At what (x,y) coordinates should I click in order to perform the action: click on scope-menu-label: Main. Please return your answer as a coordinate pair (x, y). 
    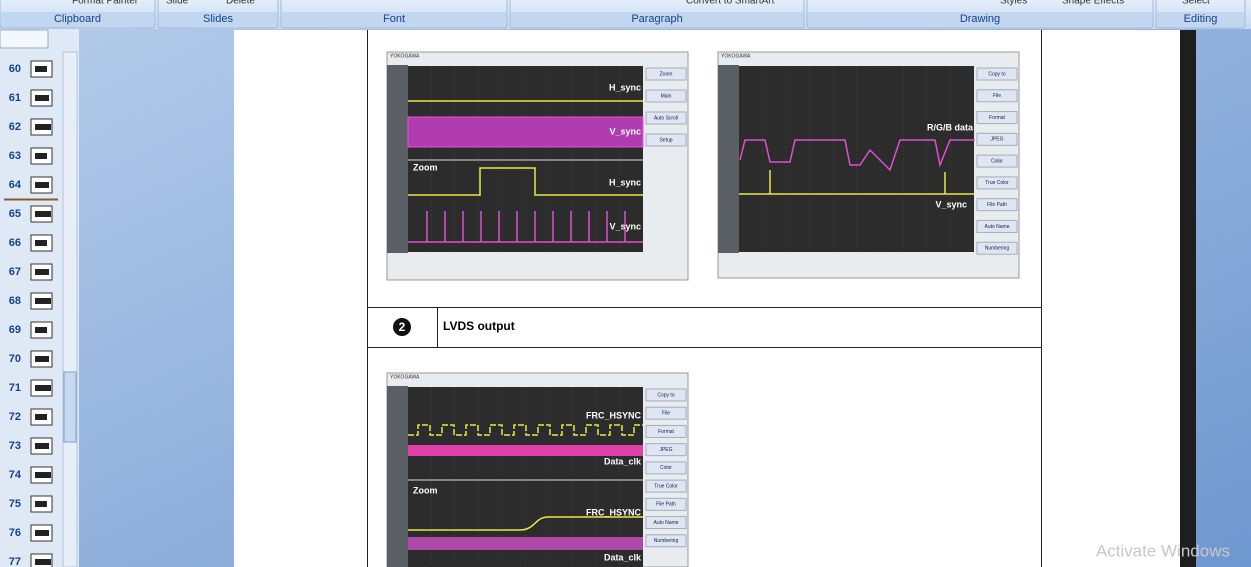
    Looking at the image, I should click on (666, 96).